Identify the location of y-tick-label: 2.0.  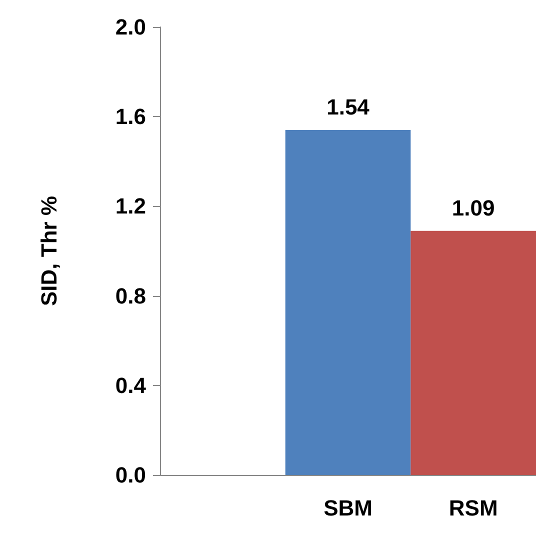
(130, 27).